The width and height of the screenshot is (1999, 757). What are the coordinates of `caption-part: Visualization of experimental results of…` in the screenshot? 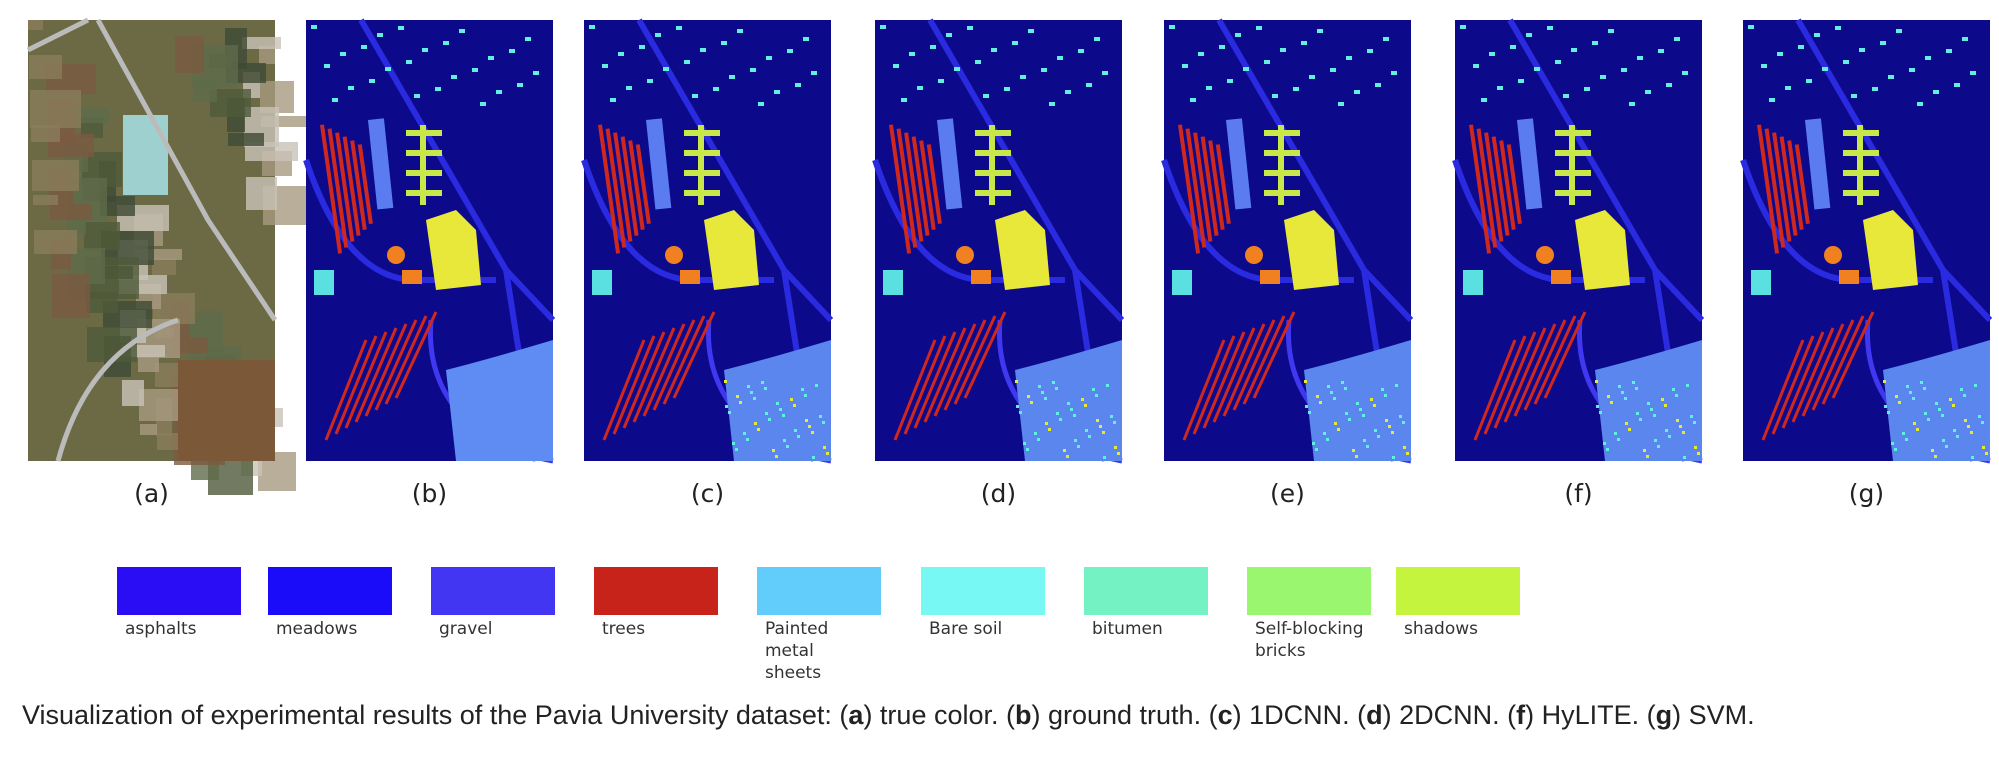 It's located at (435, 715).